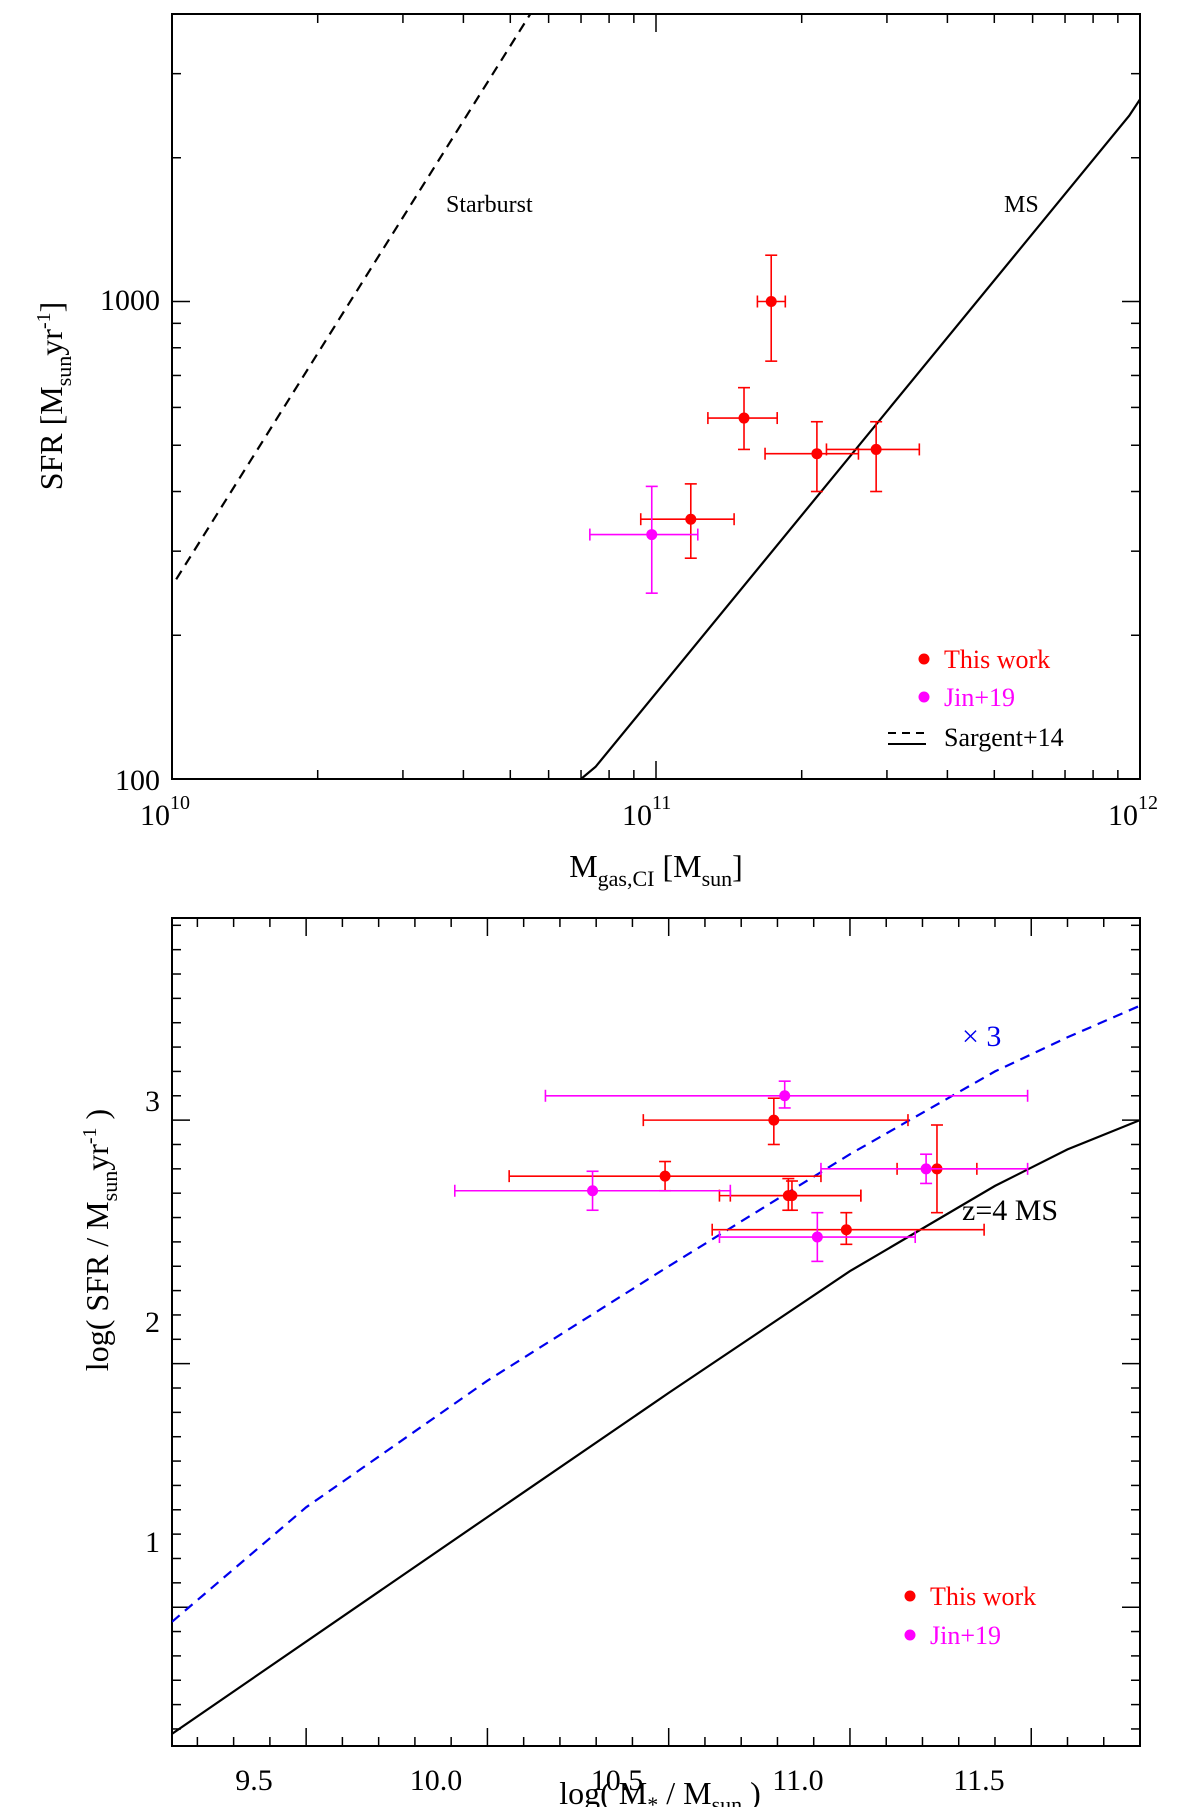  What do you see at coordinates (130, 300) in the screenshot?
I see `top-ytick-label: 1000` at bounding box center [130, 300].